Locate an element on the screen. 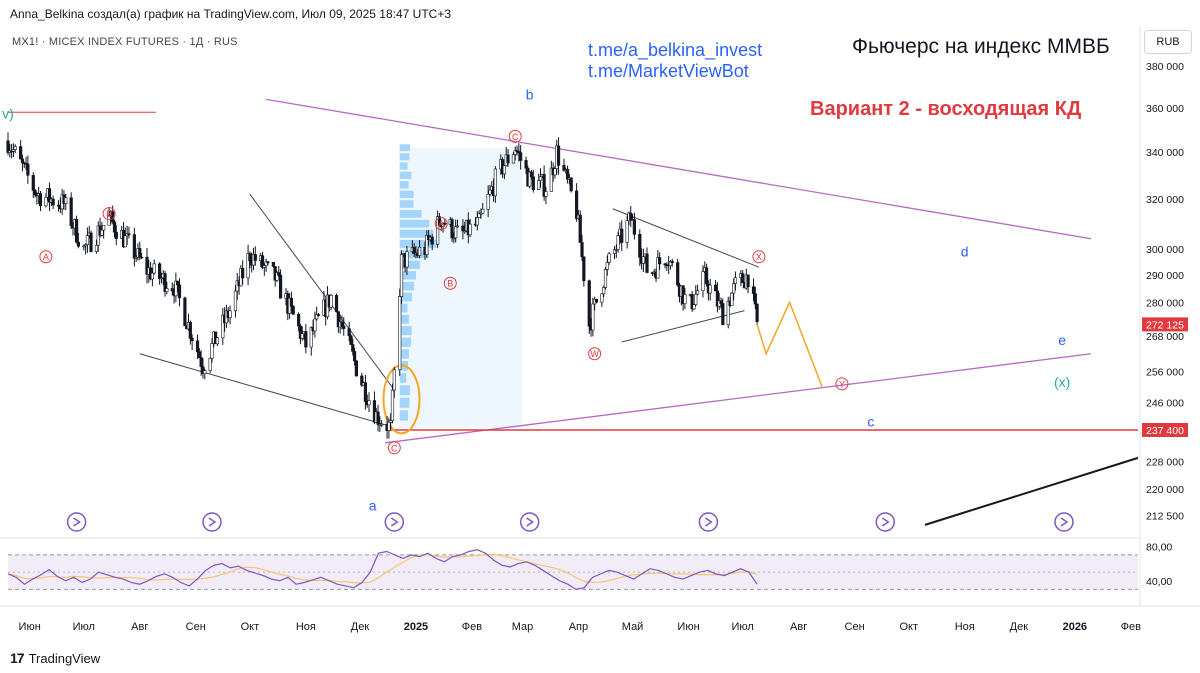 This screenshot has width=1200, height=673. wave-label: b is located at coordinates (530, 94).